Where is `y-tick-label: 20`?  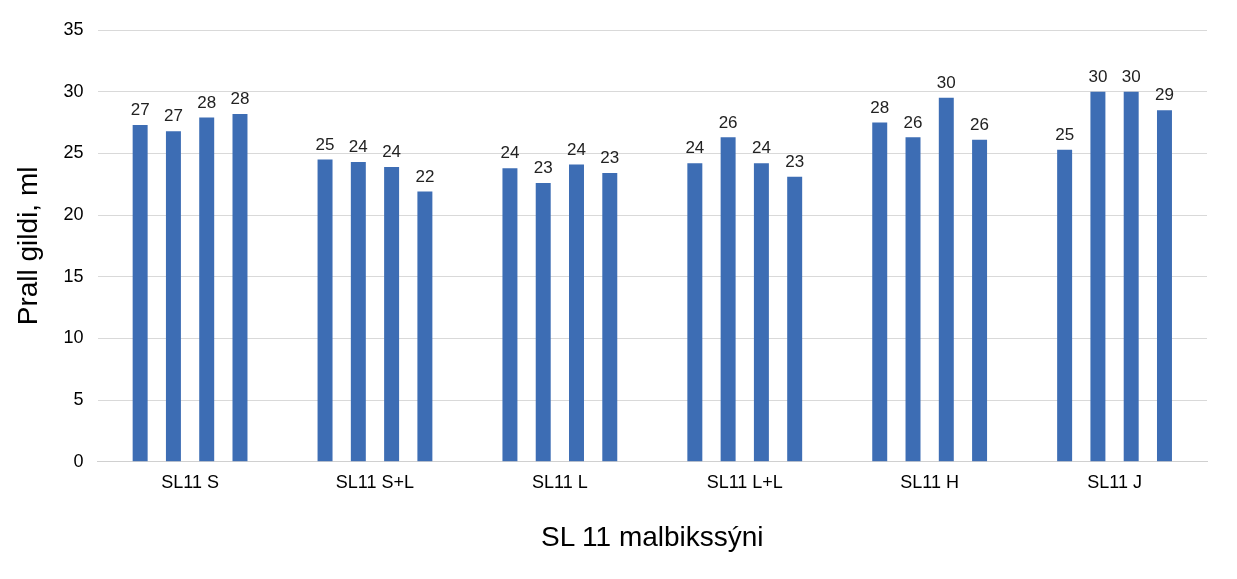
y-tick-label: 20 is located at coordinates (73, 214).